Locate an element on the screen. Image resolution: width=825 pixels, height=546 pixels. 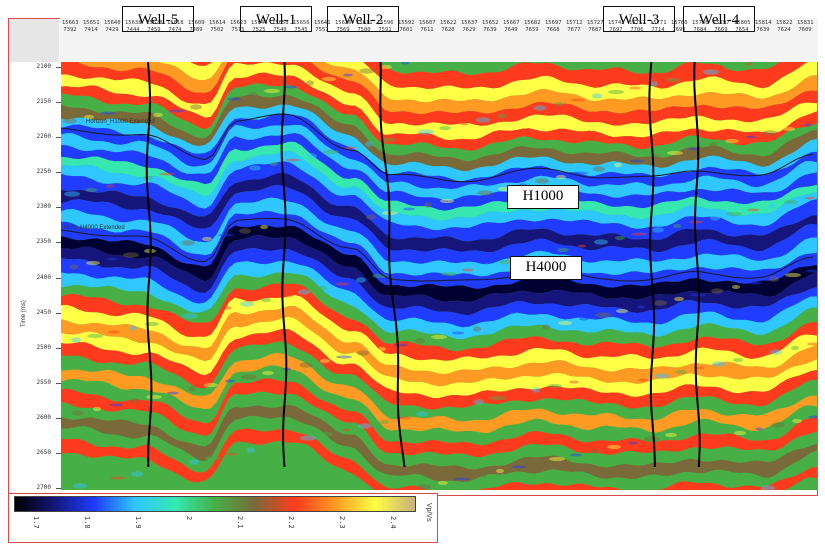
trace-header-col: 15697 7668 is located at coordinates (553, 26).